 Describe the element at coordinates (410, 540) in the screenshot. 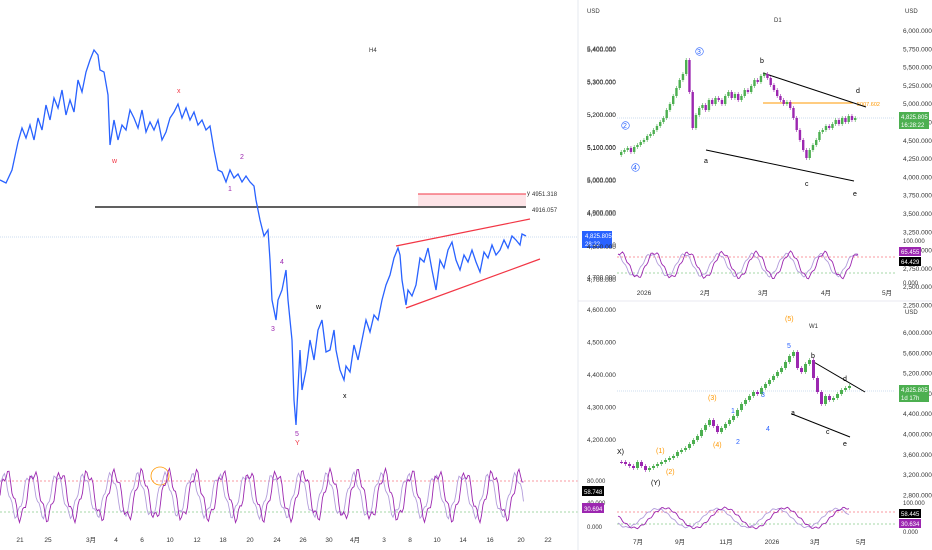

I see `h4-x-tick: 8` at that location.